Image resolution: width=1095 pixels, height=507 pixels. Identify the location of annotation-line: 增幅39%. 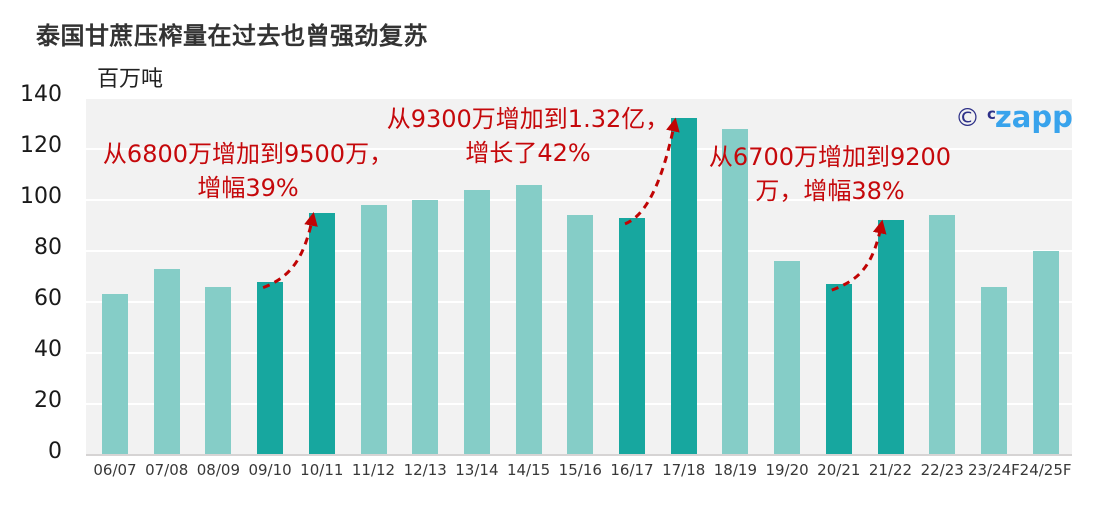
(248, 188).